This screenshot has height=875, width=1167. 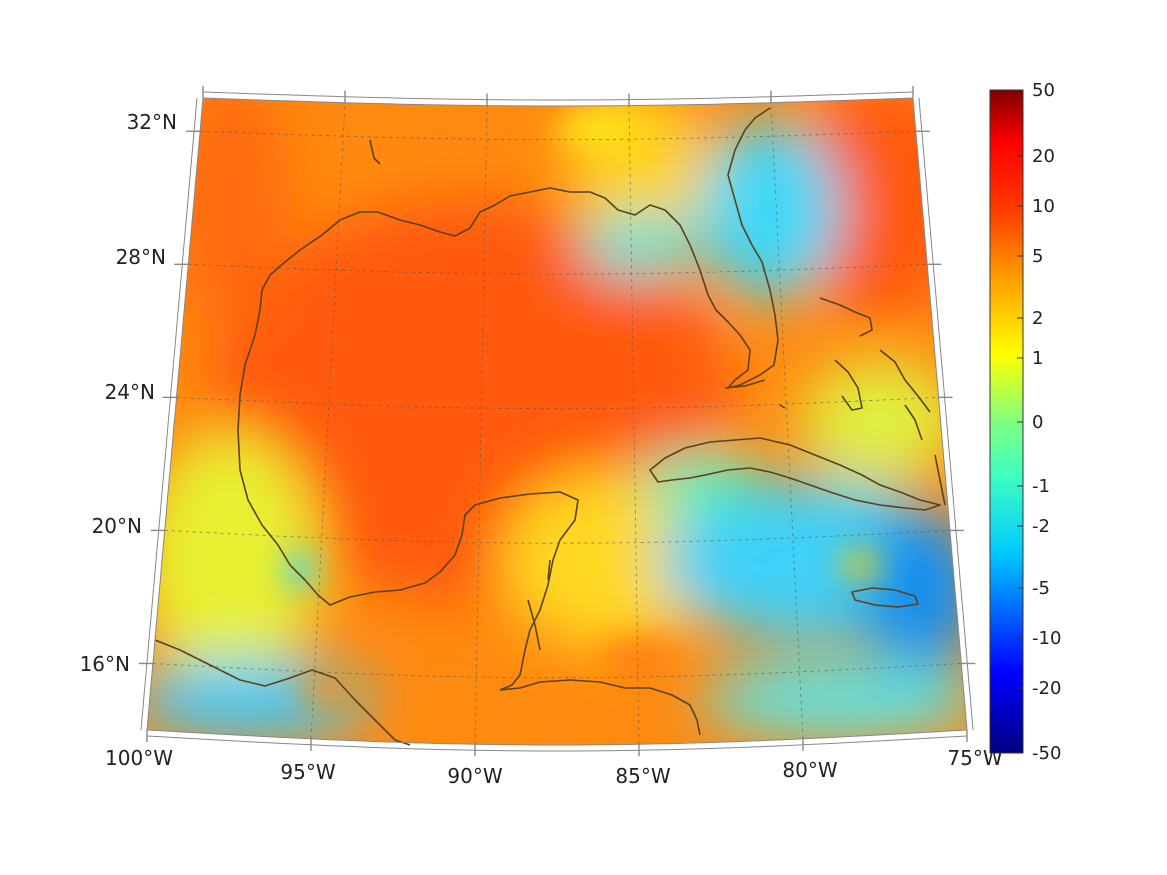 I want to click on lon-label: 100°W, so click(x=139, y=758).